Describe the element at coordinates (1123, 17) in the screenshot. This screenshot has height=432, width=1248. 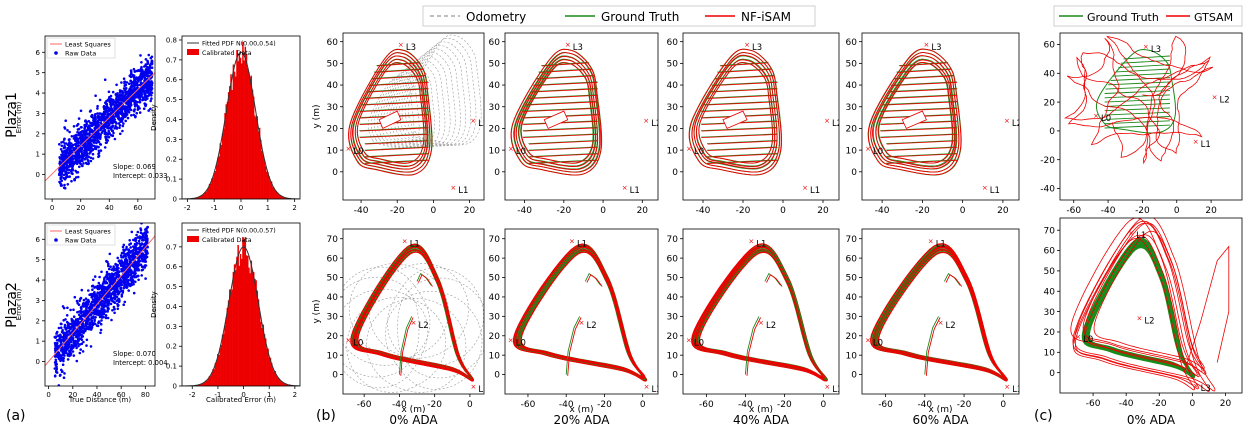
I see `legend-c-ground-truth: Ground Truth` at that location.